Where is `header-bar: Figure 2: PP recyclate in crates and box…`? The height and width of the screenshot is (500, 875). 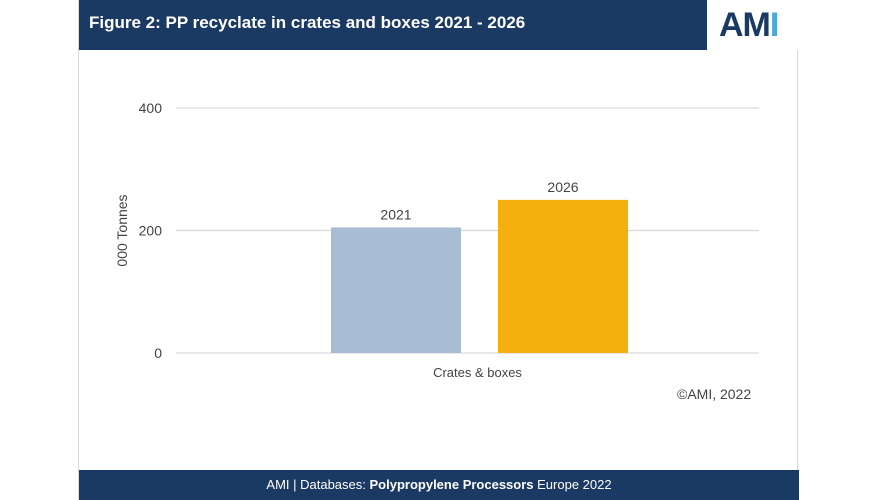
header-bar: Figure 2: PP recyclate in crates and box… is located at coordinates (439, 25).